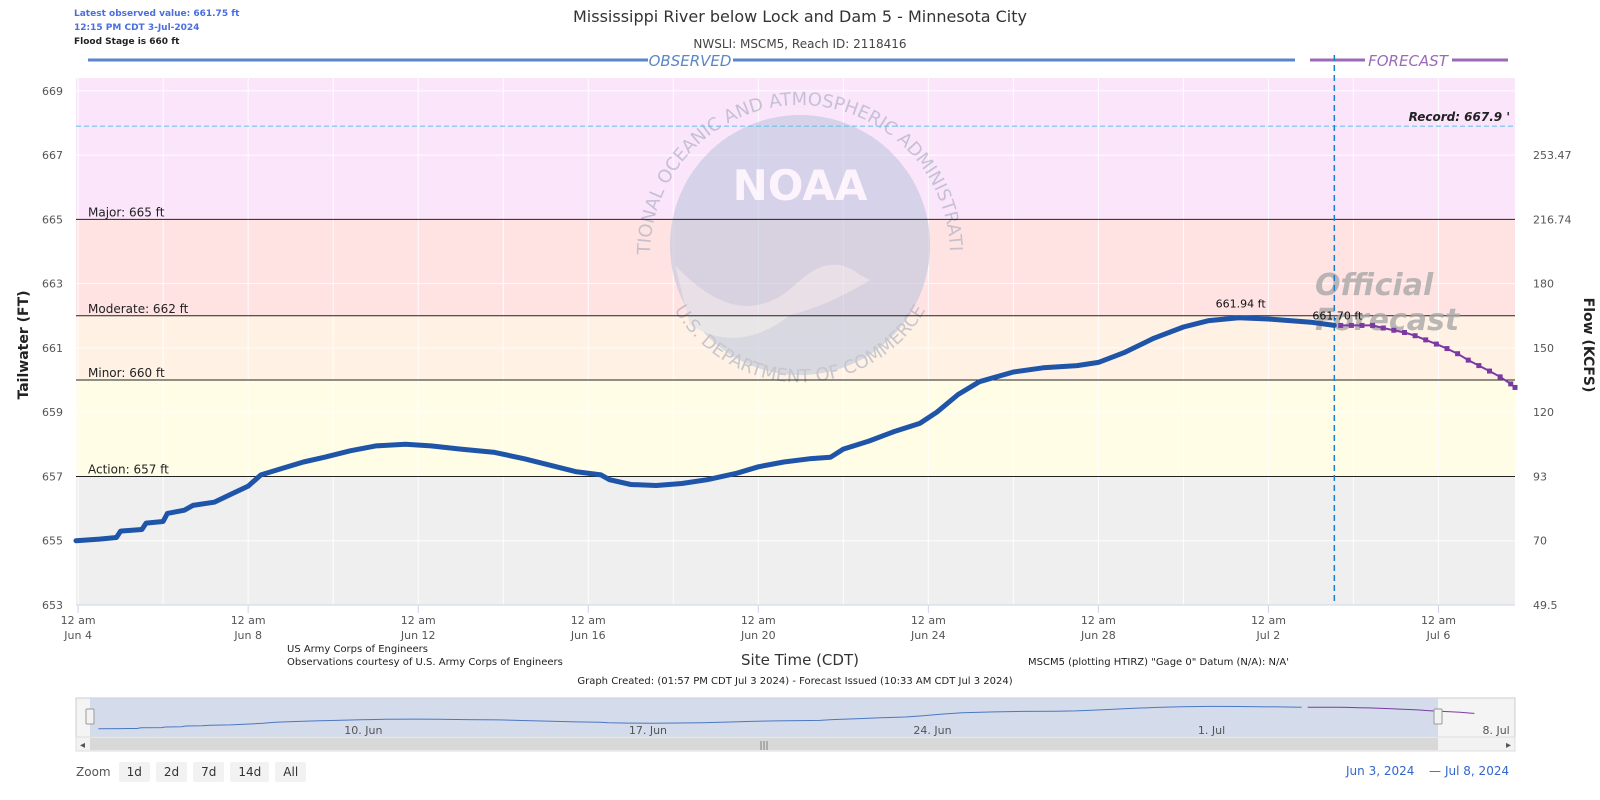 The height and width of the screenshot is (800, 1600). I want to click on threshold-label: Major: 665 ft, so click(126, 212).